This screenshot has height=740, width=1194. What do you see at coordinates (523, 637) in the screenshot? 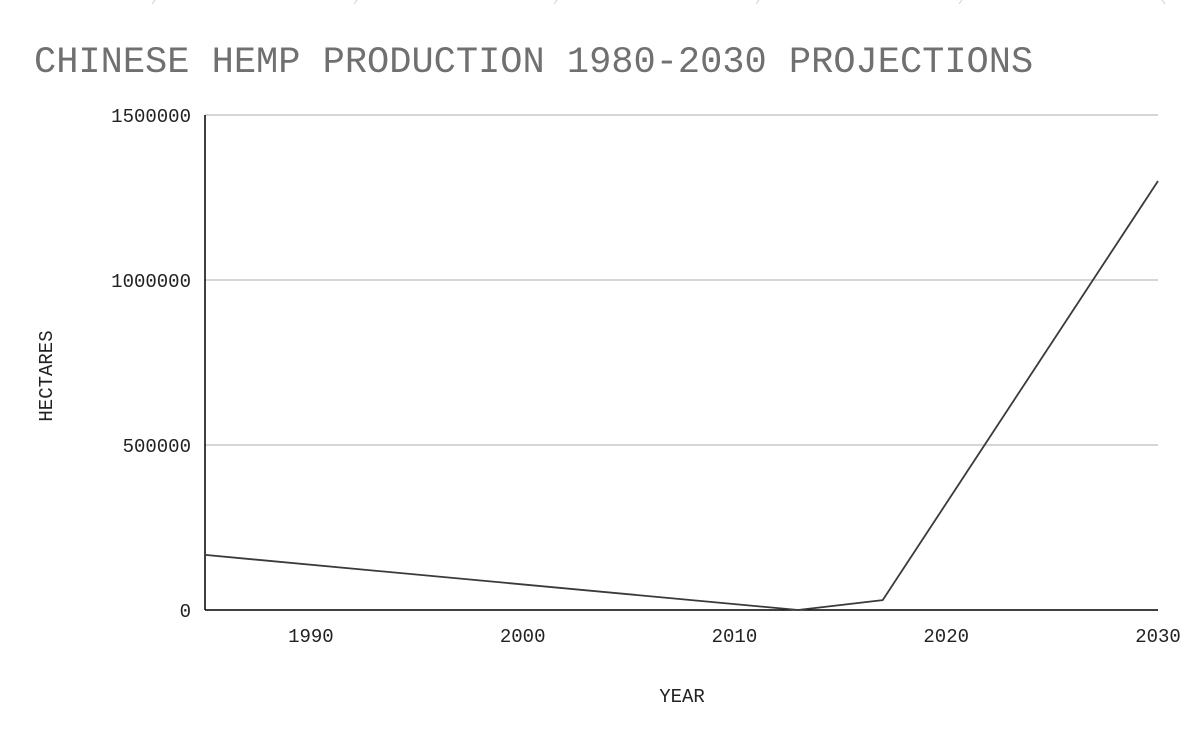
I see `x-tick-label: 2000` at bounding box center [523, 637].